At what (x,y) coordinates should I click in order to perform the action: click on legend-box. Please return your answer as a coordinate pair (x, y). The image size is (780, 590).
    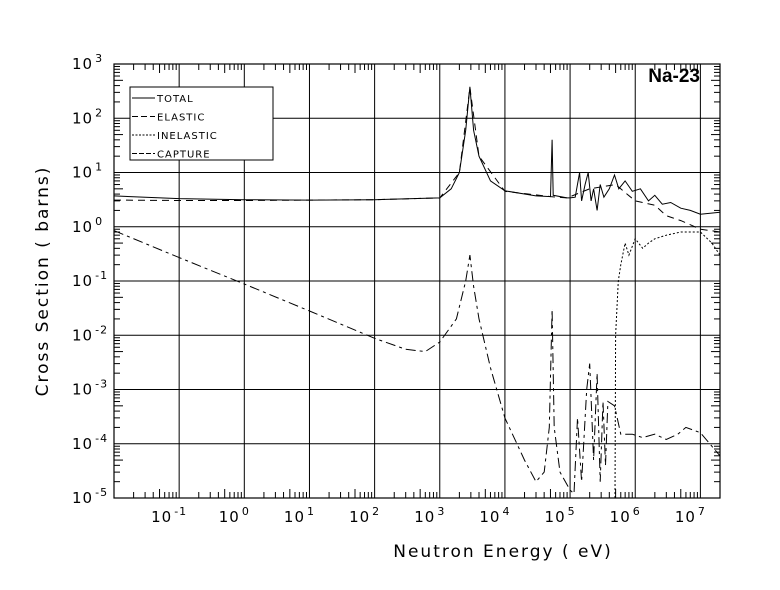
    Looking at the image, I should click on (201, 123).